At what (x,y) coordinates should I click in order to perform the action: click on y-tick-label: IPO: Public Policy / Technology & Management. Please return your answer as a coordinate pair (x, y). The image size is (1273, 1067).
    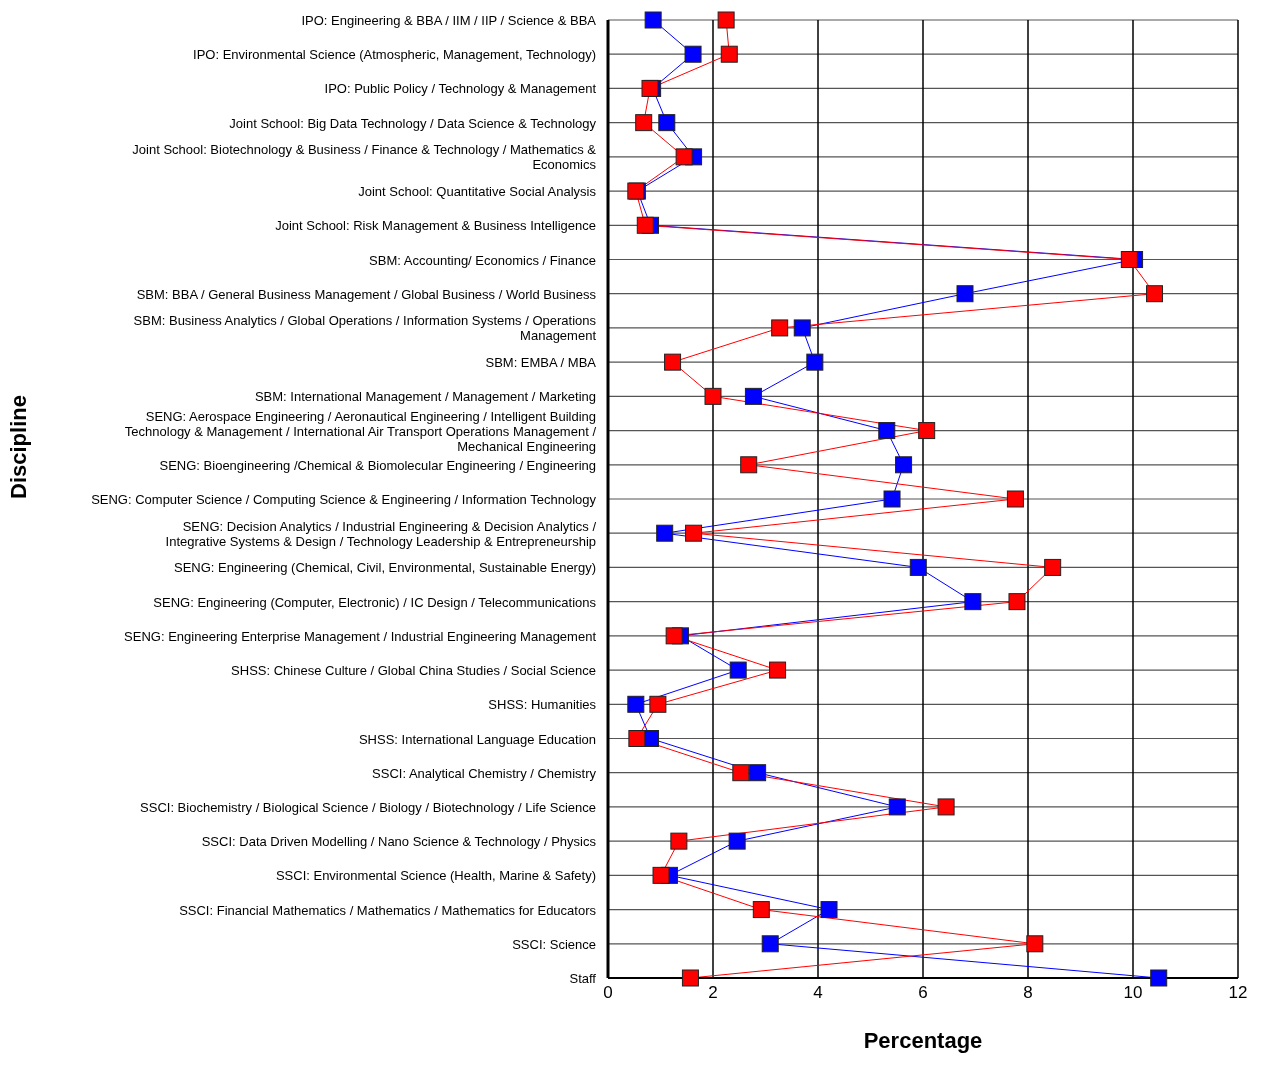
    Looking at the image, I should click on (460, 88).